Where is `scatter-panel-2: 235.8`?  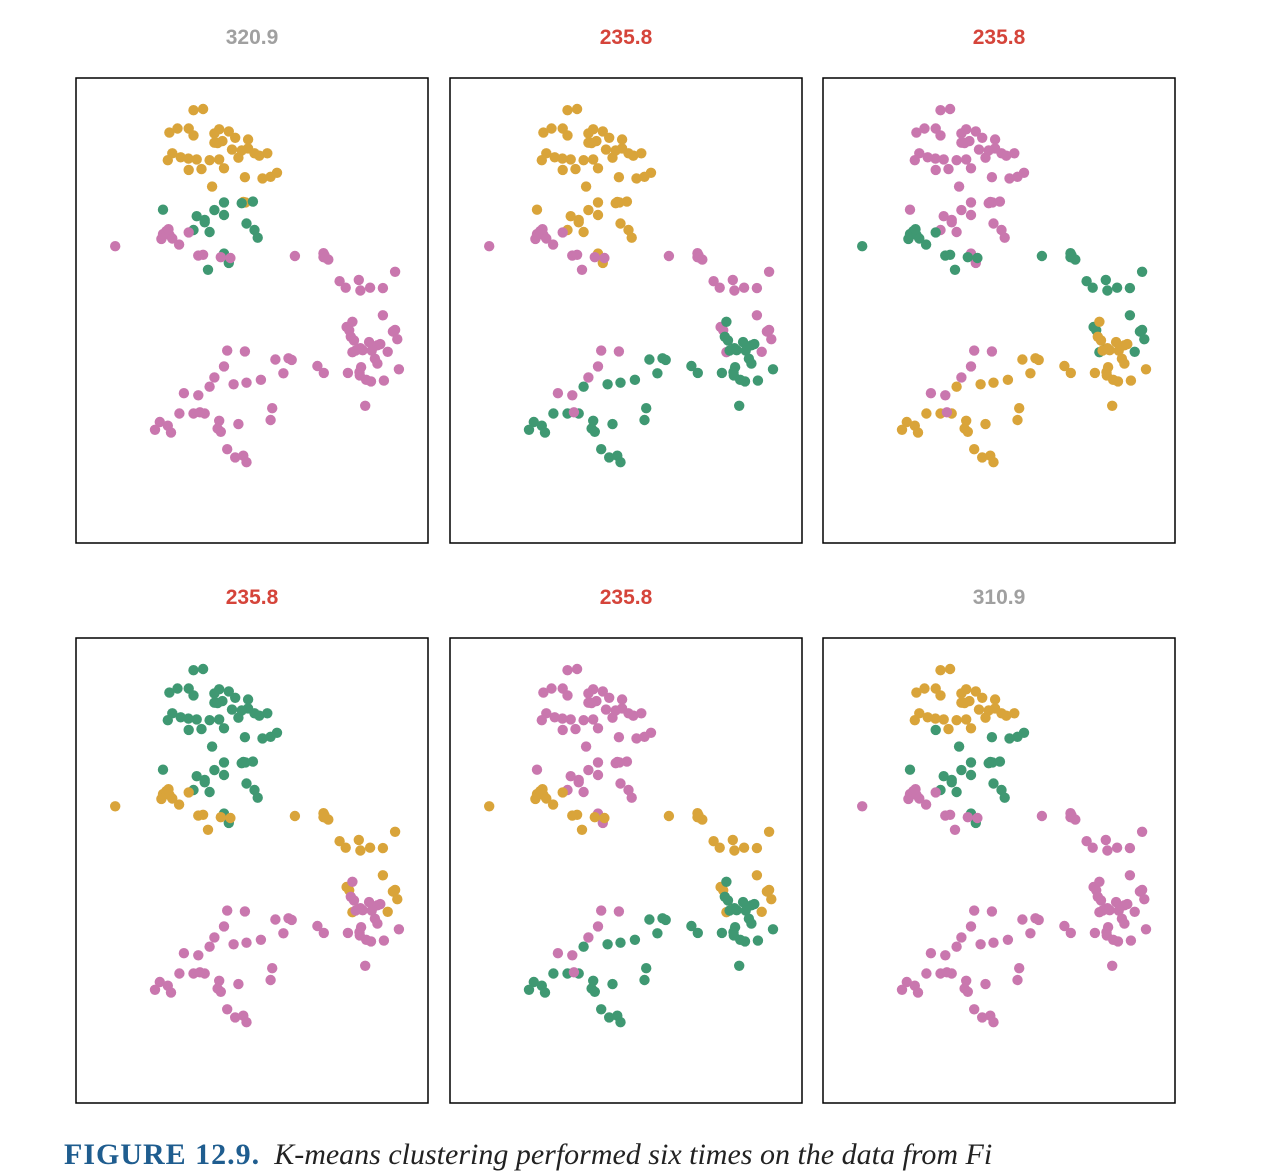 scatter-panel-2: 235.8 is located at coordinates (626, 285).